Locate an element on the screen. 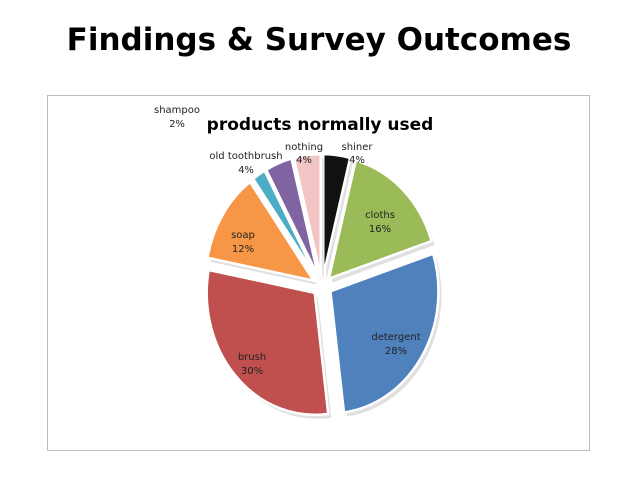 The height and width of the screenshot is (479, 638). slice-shiner is located at coordinates (337, 214).